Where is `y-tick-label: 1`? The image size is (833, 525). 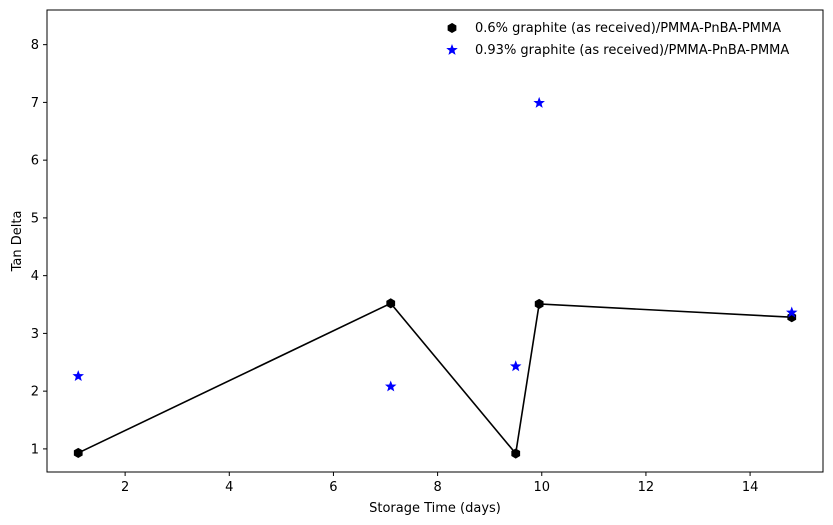 y-tick-label: 1 is located at coordinates (35, 449).